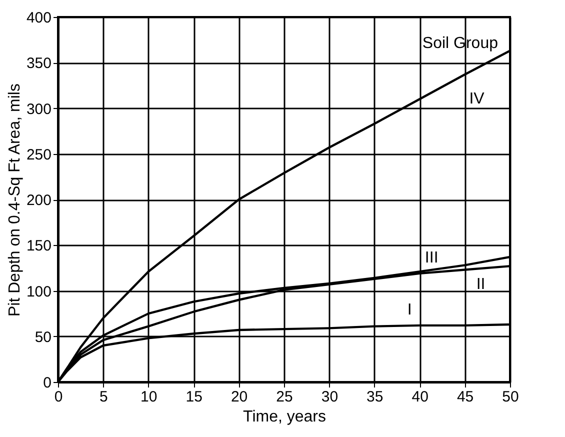  What do you see at coordinates (409, 309) in the screenshot?
I see `series-label: I` at bounding box center [409, 309].